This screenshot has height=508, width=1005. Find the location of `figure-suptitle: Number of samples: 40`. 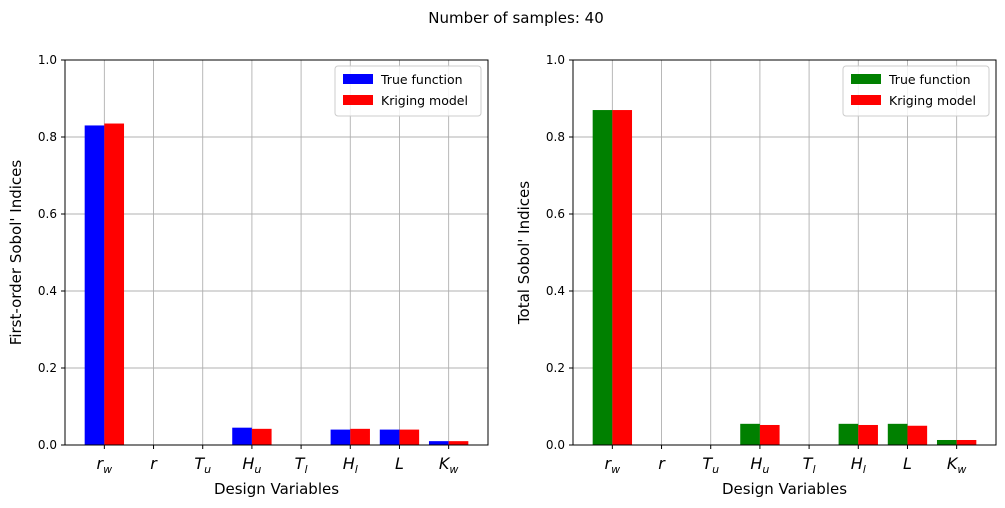

figure-suptitle: Number of samples: 40 is located at coordinates (516, 18).